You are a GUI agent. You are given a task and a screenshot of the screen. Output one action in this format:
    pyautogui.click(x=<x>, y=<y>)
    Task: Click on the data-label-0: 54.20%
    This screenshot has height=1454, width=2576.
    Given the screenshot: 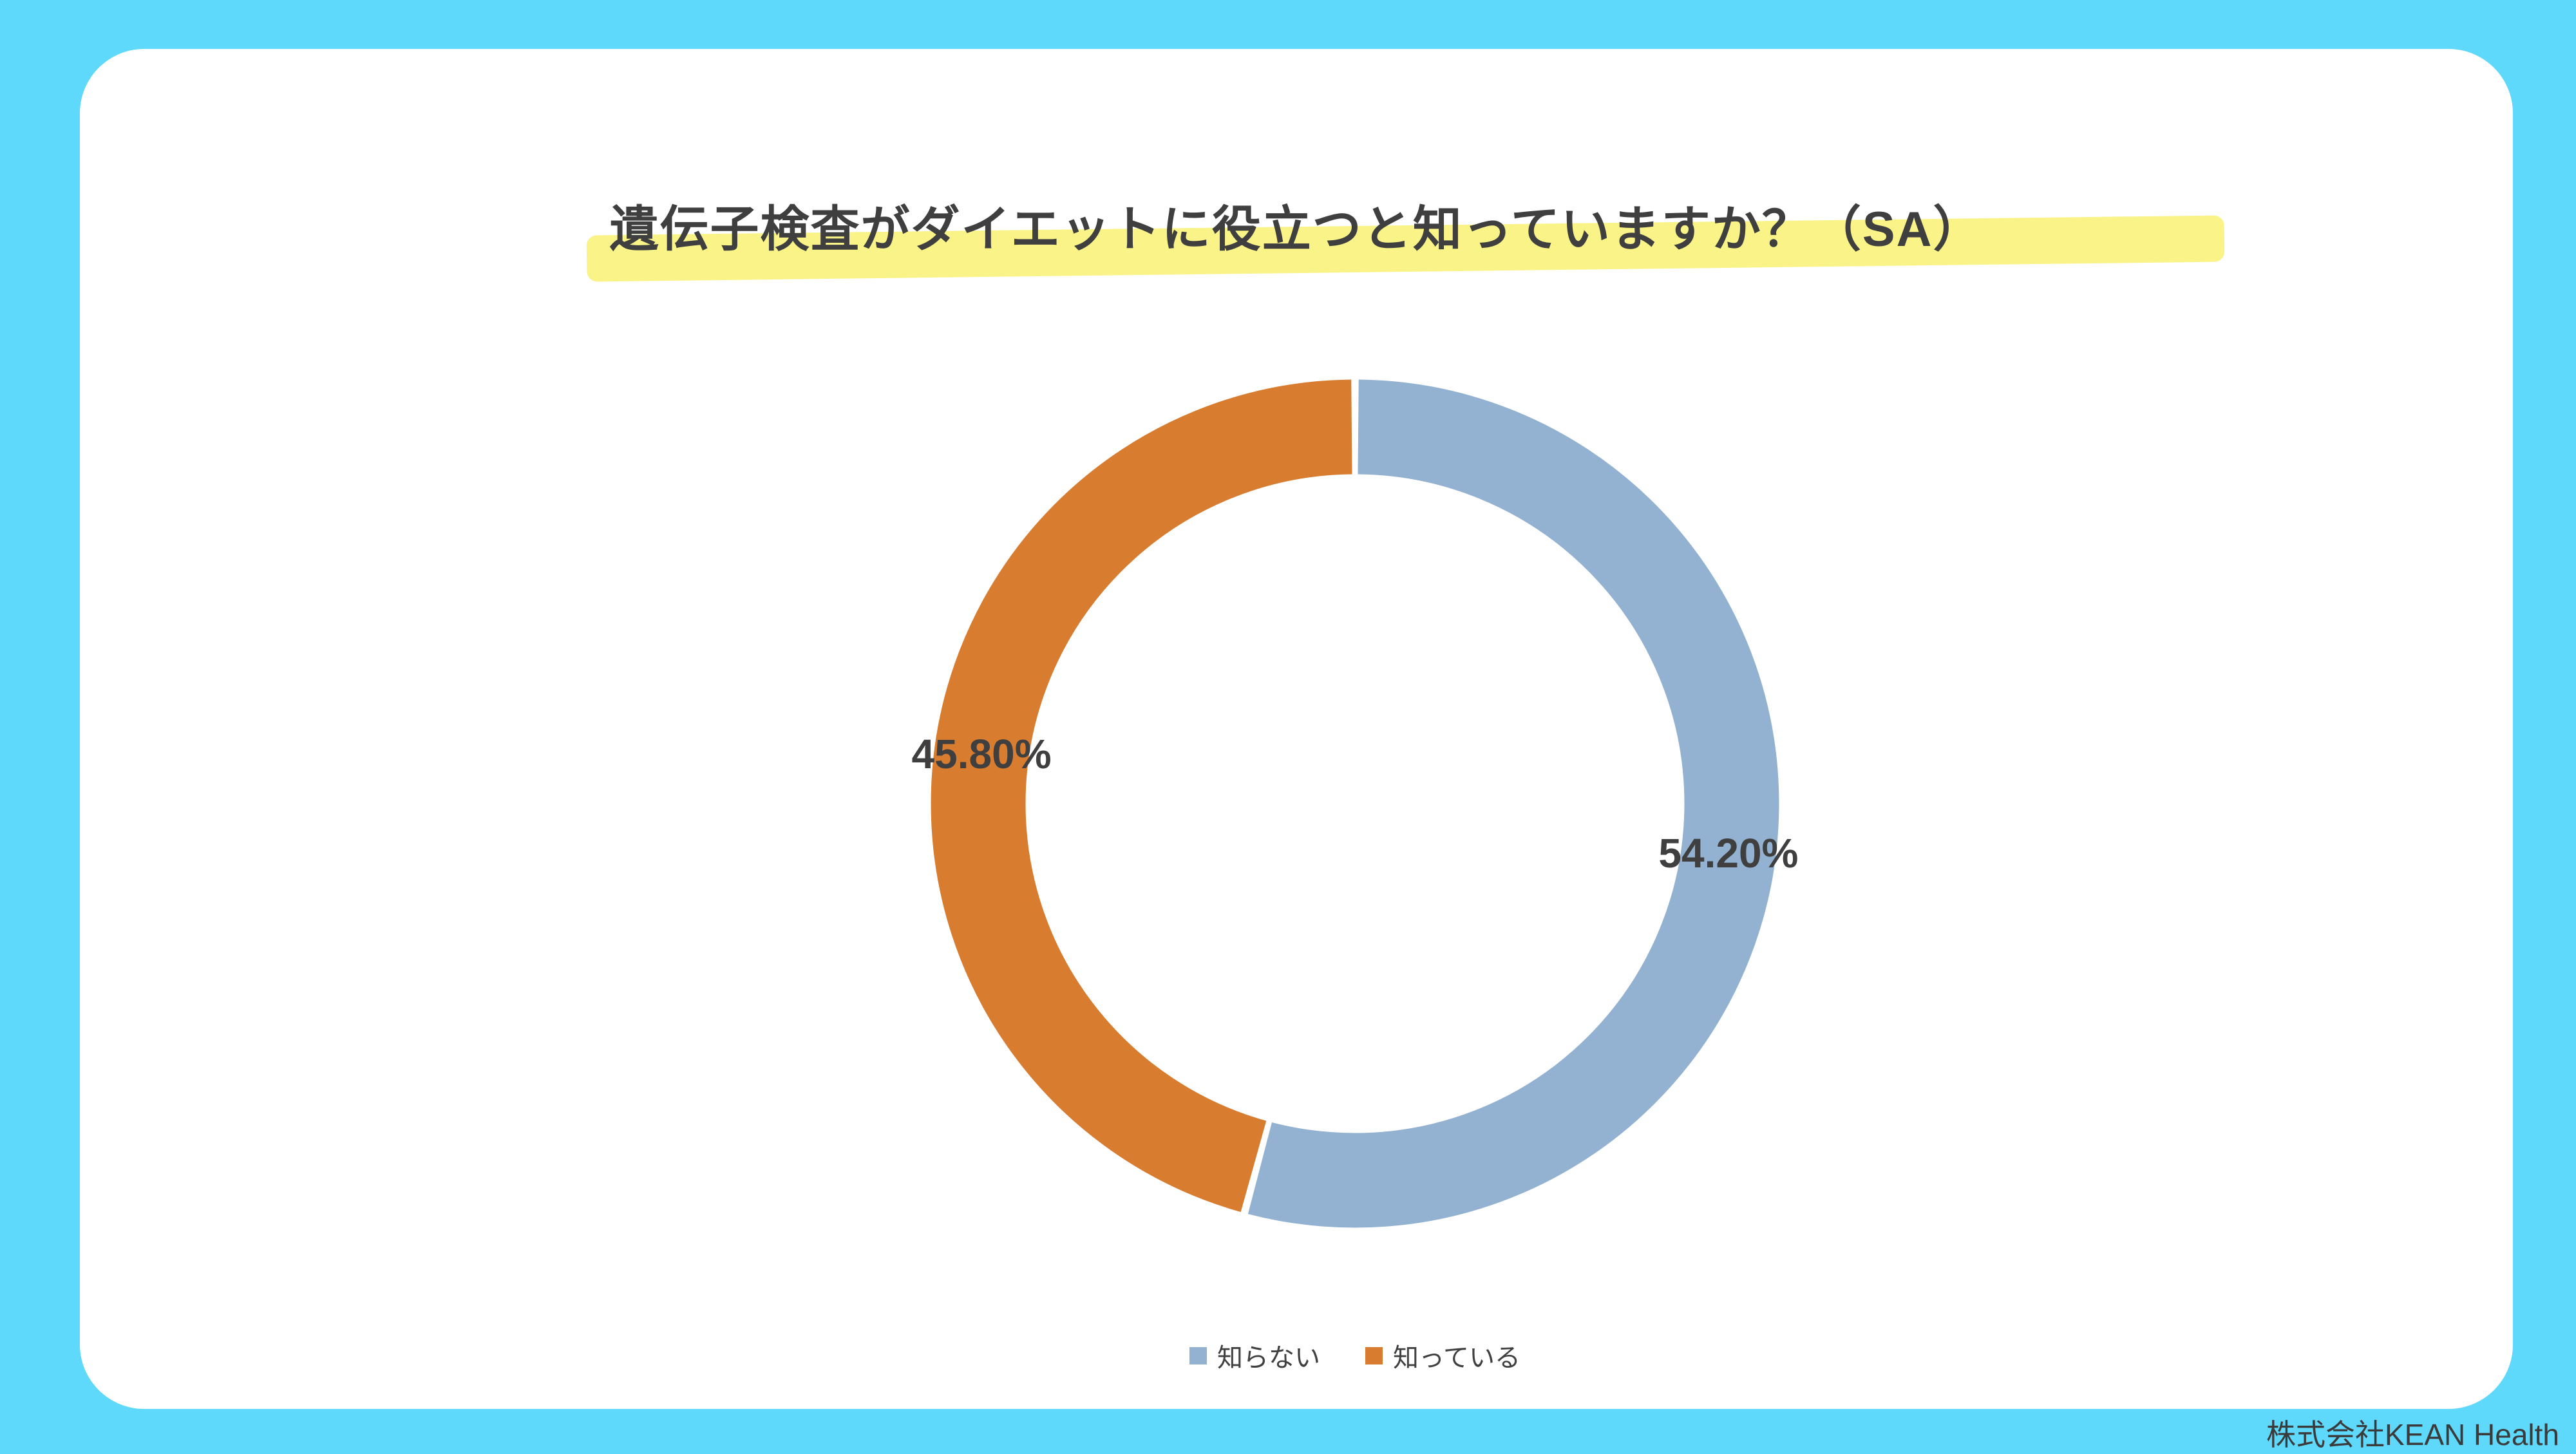 What is the action you would take?
    pyautogui.click(x=1729, y=852)
    